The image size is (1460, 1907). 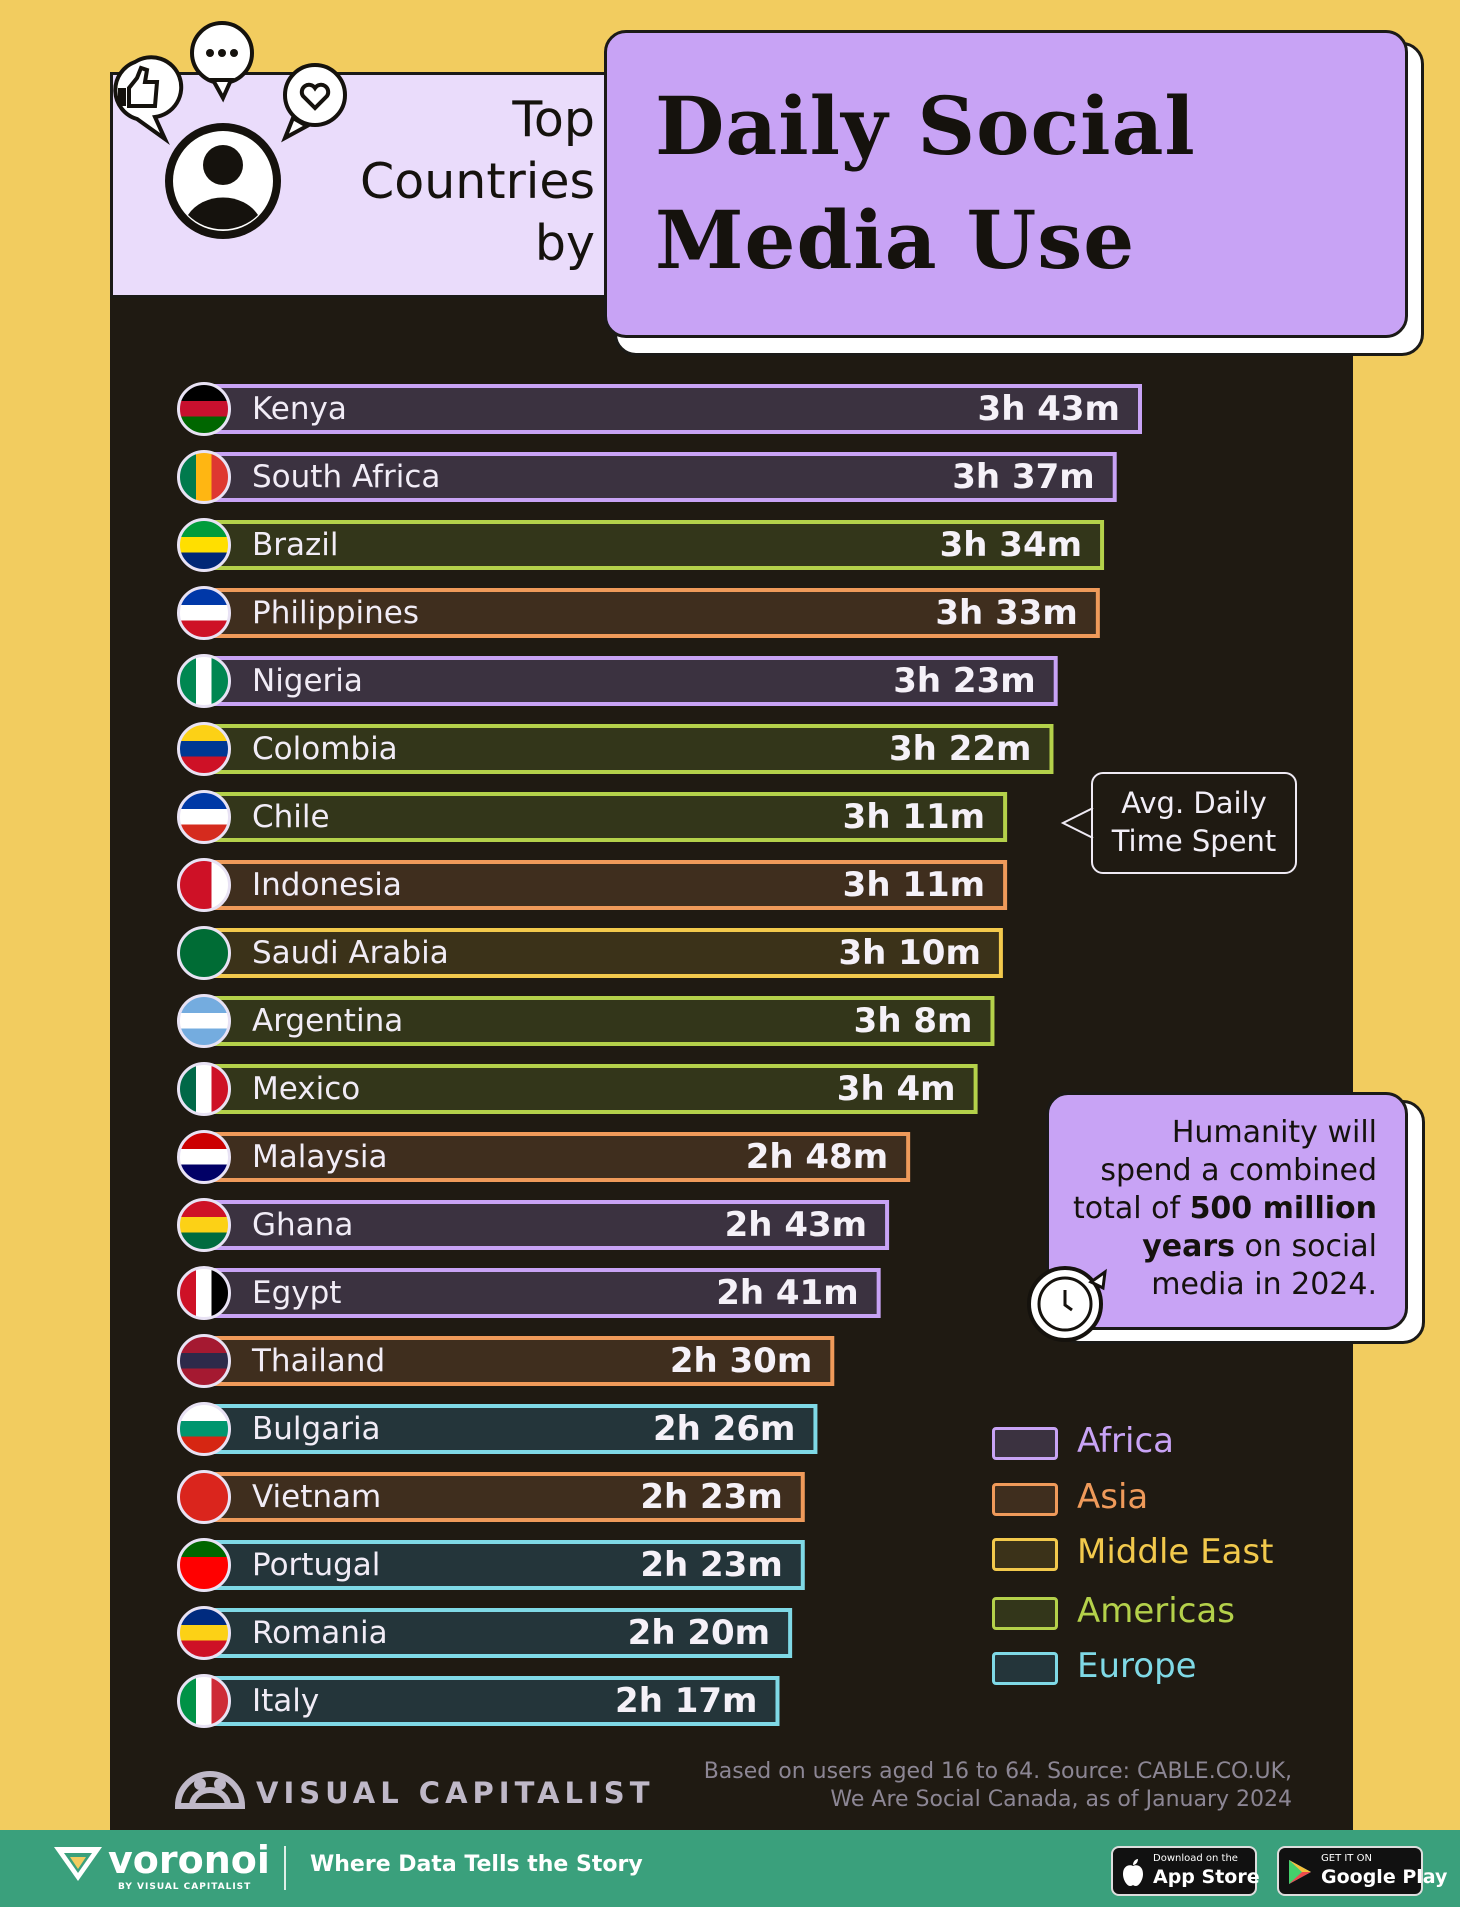 I want to click on google-play-button: GET IT ON Google Play, so click(x=1362, y=1871).